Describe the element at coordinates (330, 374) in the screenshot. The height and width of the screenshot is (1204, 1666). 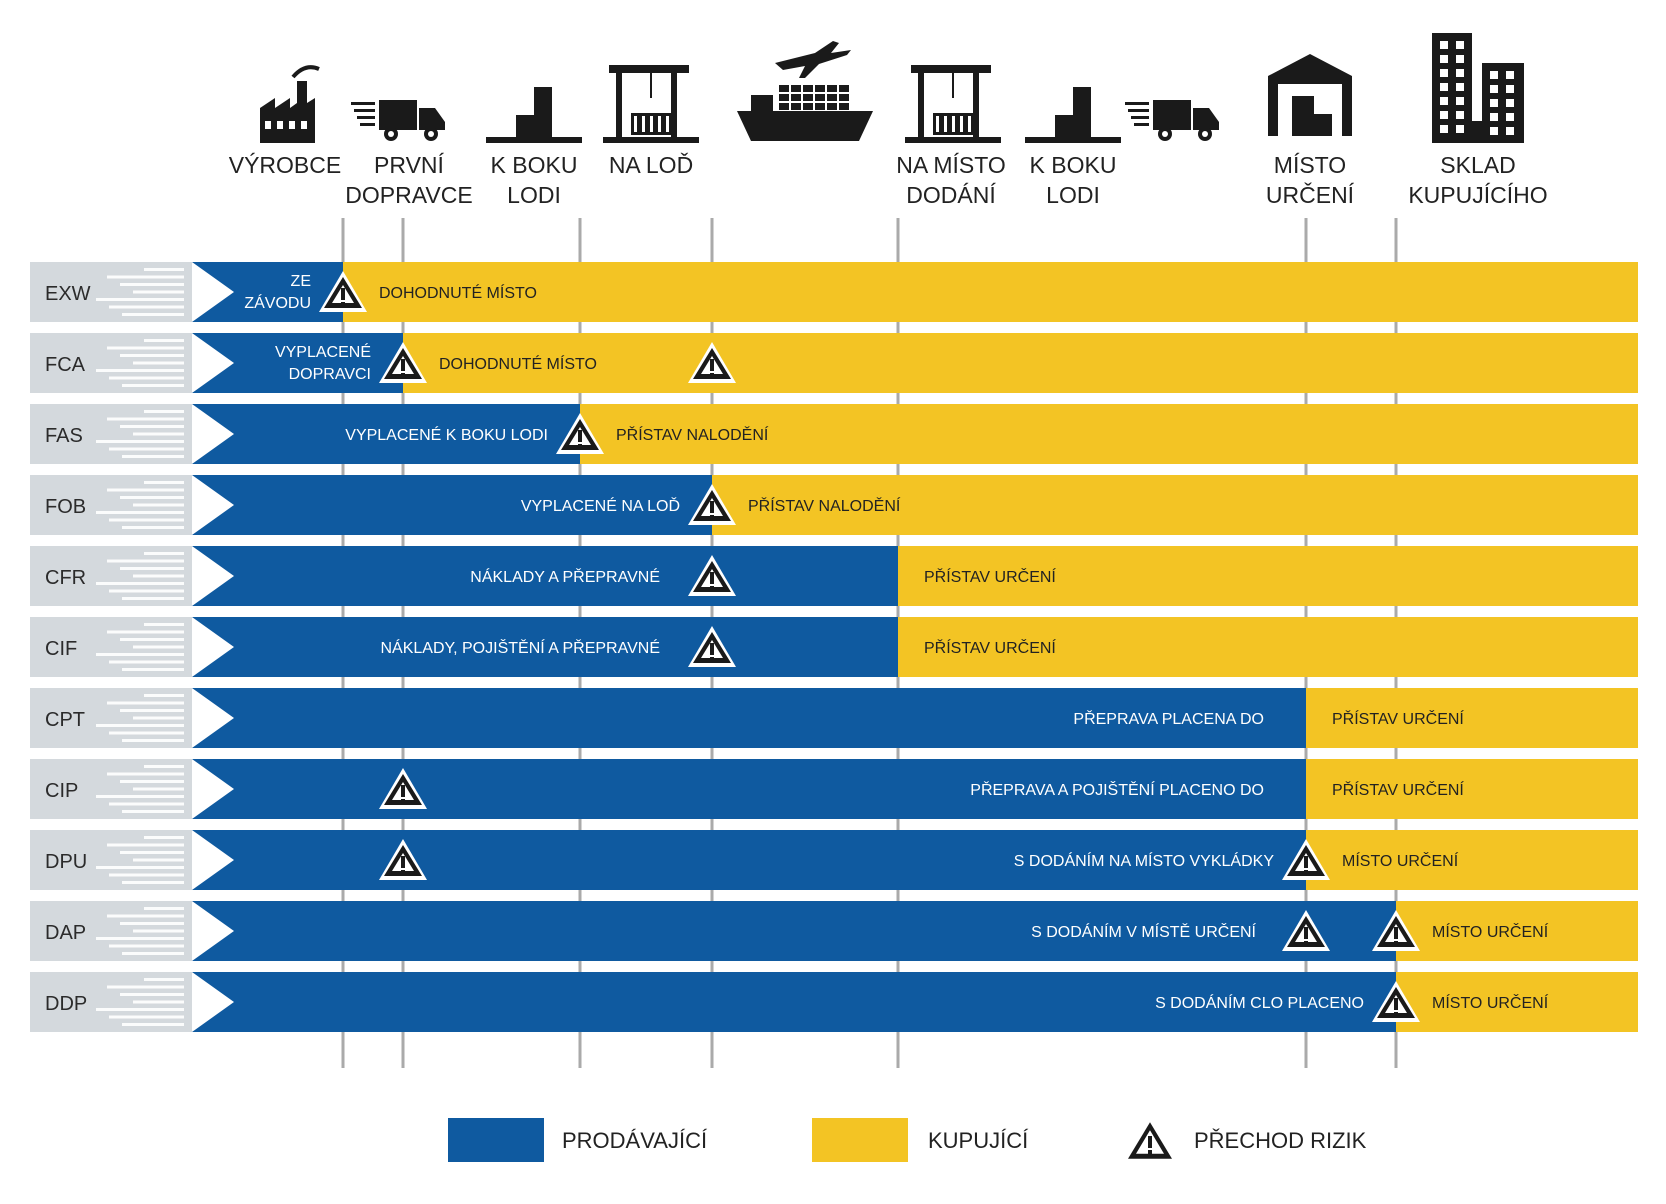
I see `seller-label: DOPRAVCI` at that location.